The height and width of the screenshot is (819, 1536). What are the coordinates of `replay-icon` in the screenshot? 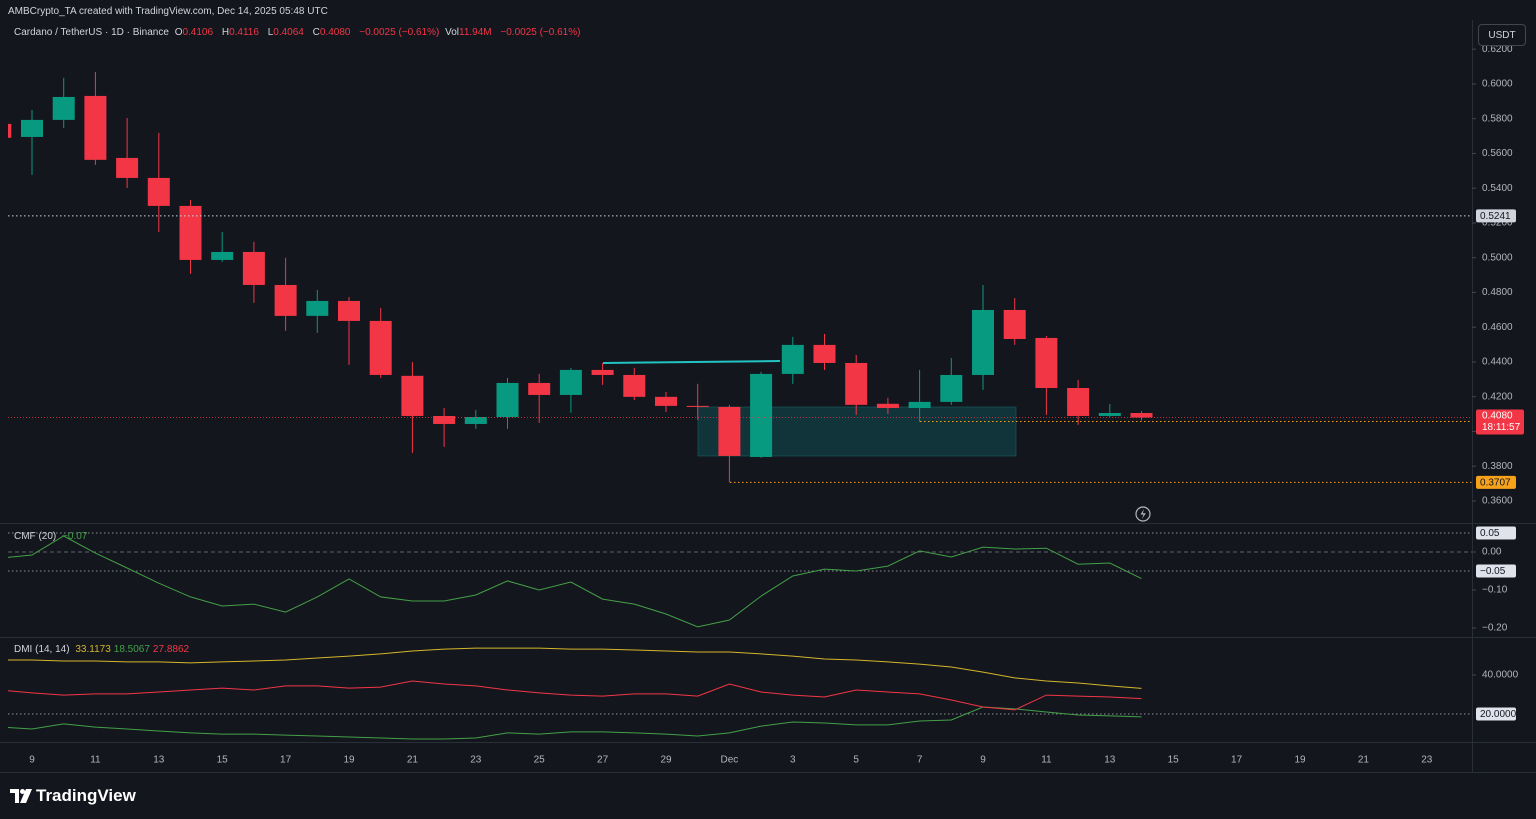 It's located at (1143, 514).